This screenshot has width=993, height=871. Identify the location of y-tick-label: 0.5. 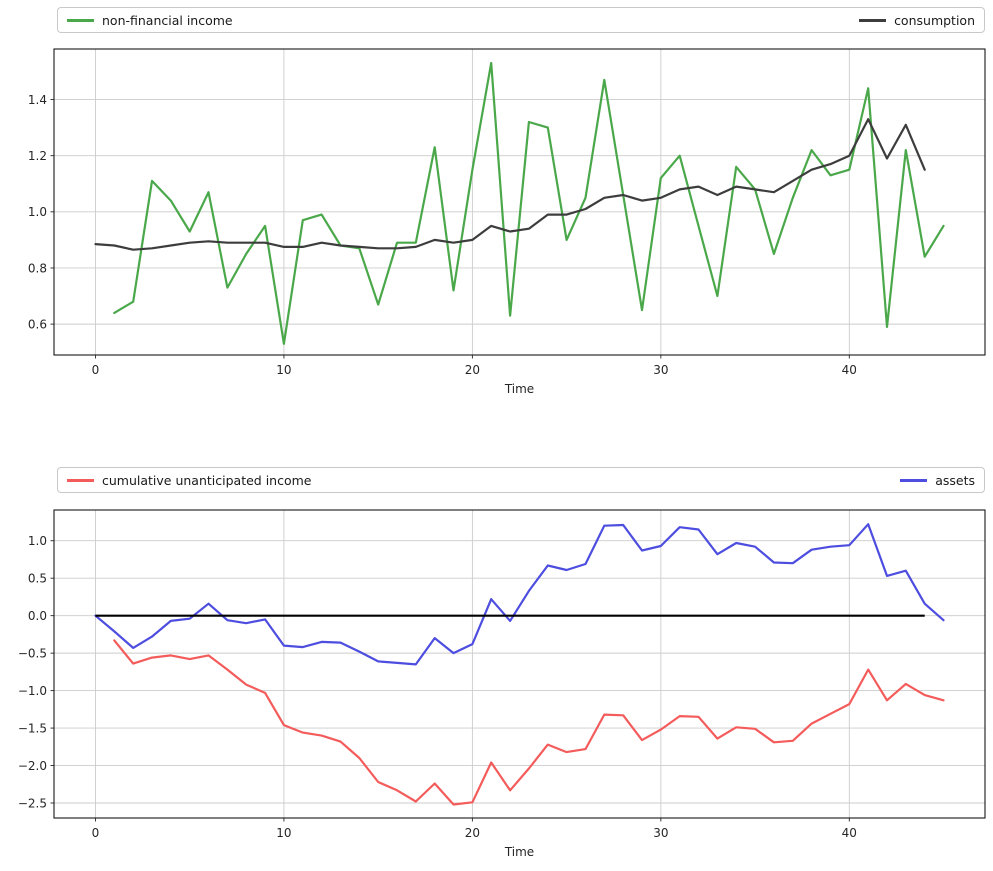
(37, 578).